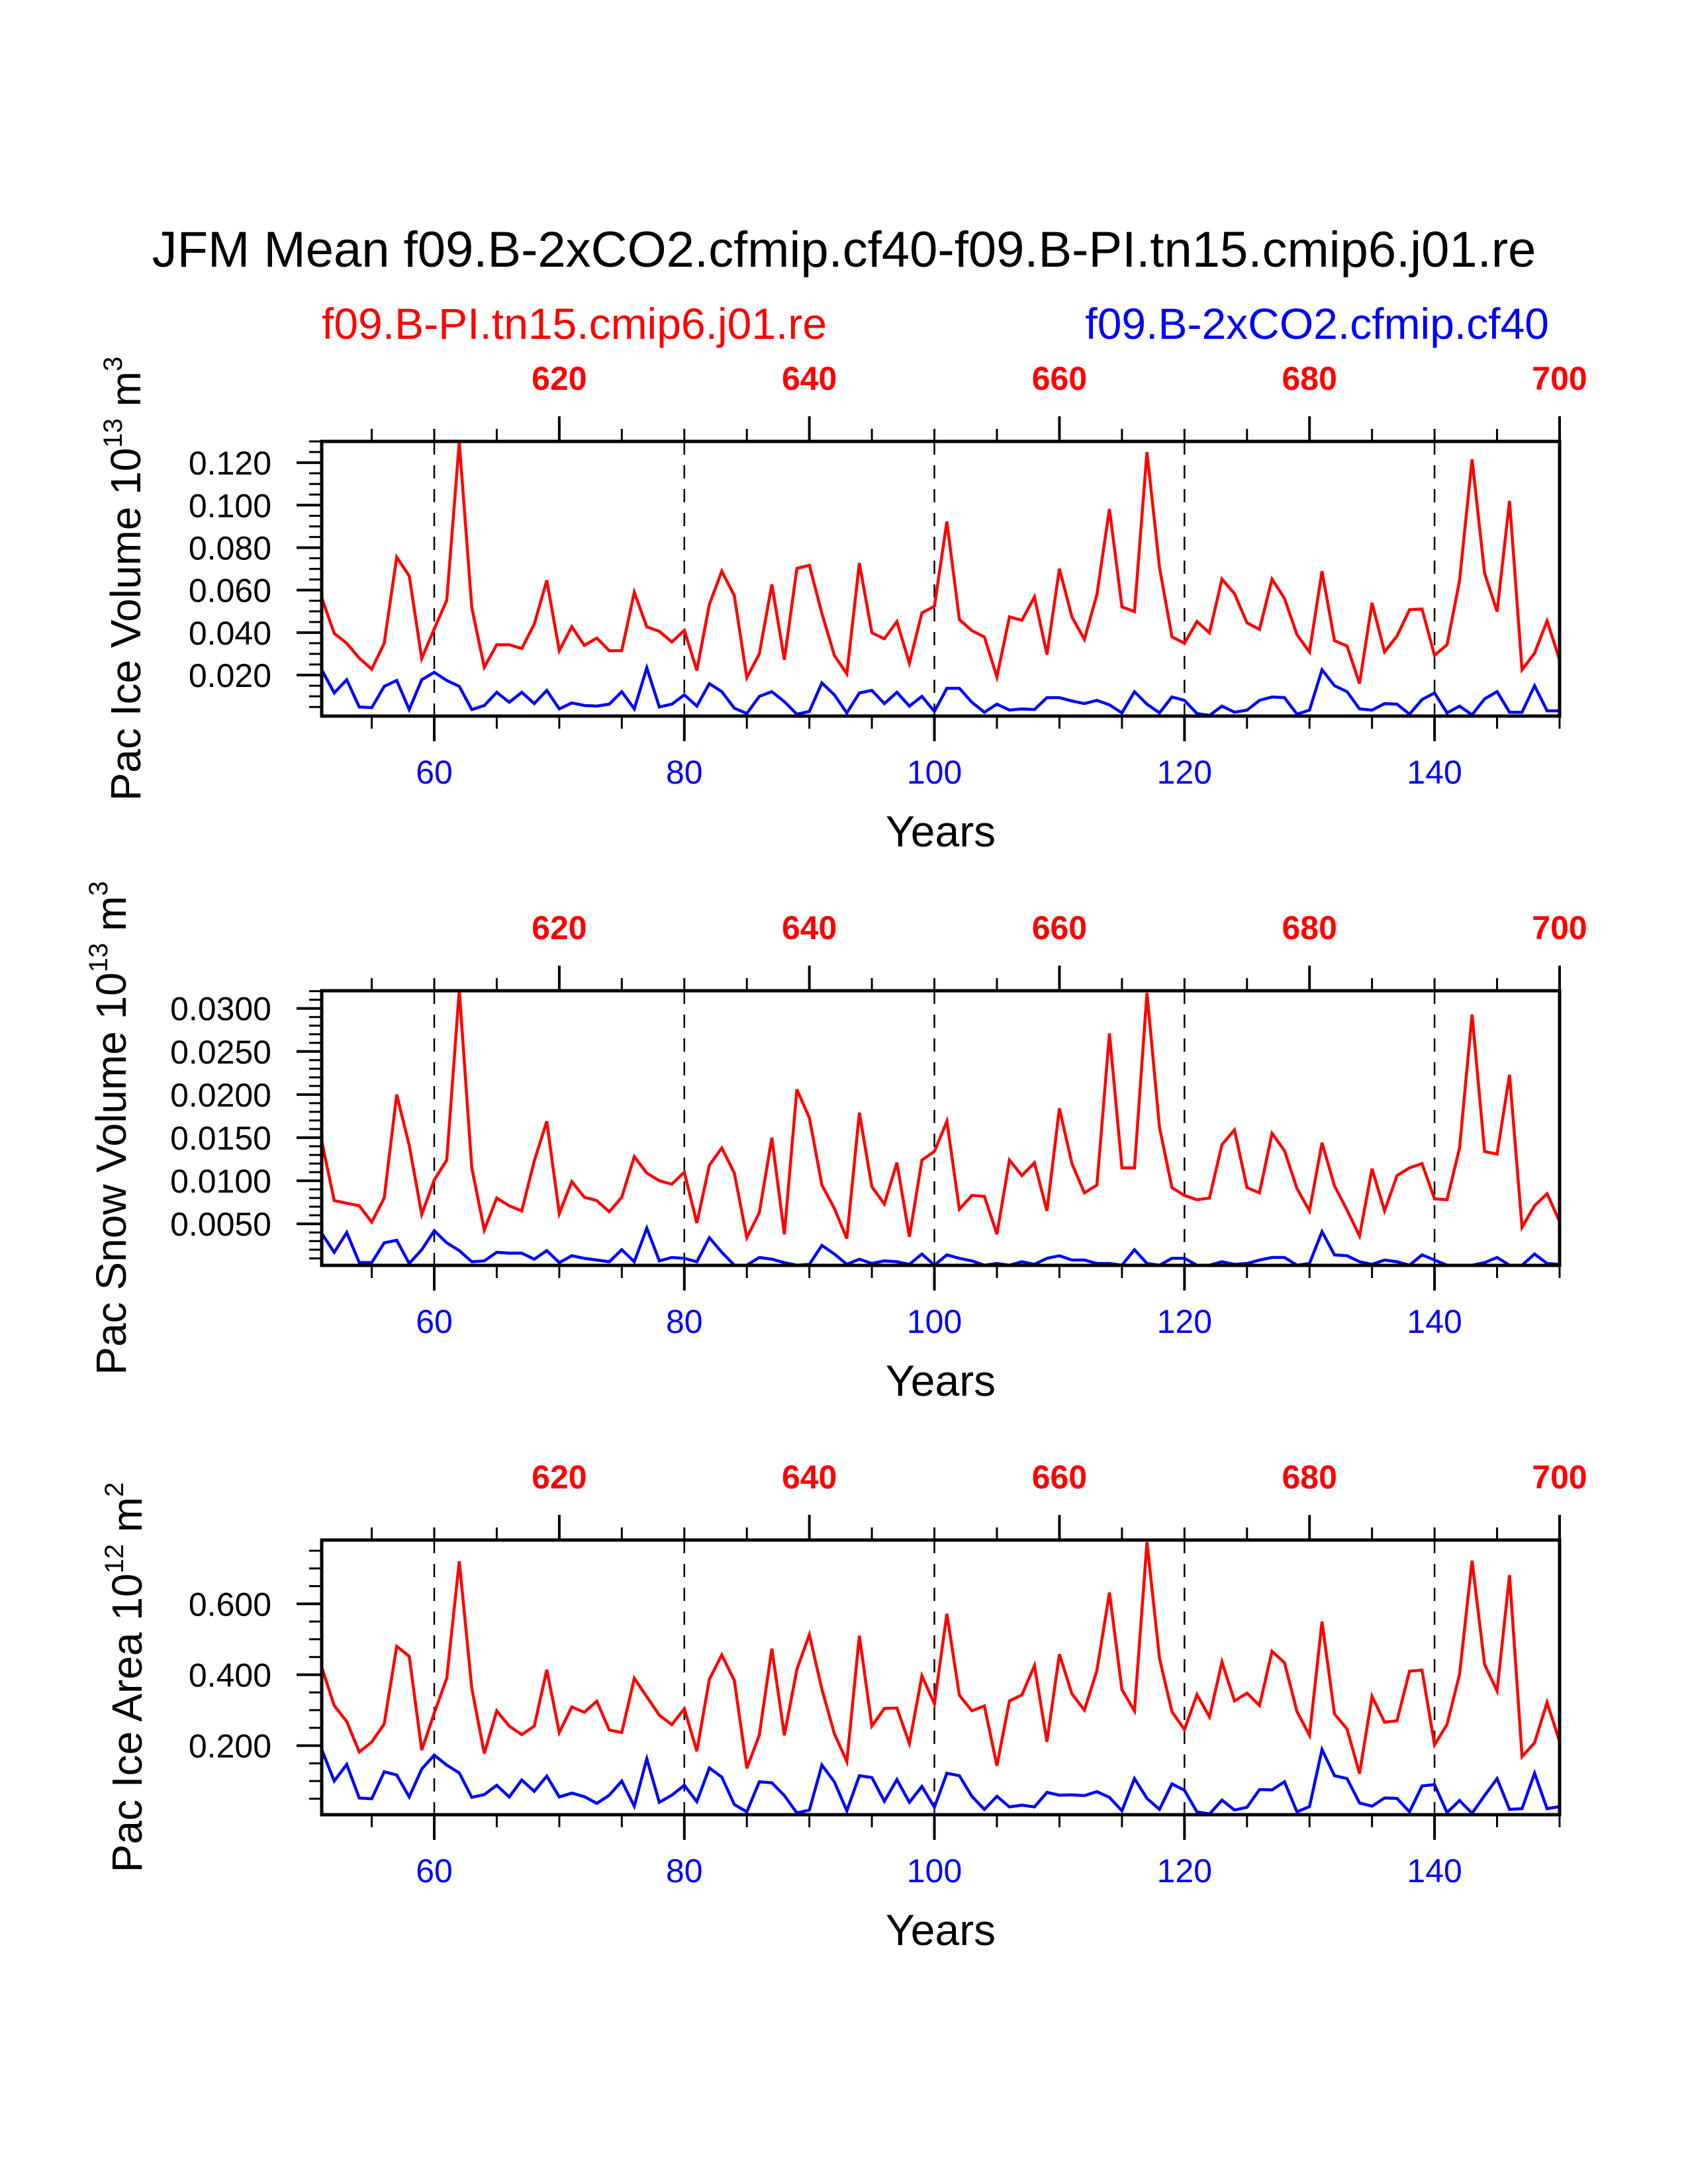 This screenshot has height=2184, width=1688. I want to click on y-tick-label: 0.0150, so click(220, 1139).